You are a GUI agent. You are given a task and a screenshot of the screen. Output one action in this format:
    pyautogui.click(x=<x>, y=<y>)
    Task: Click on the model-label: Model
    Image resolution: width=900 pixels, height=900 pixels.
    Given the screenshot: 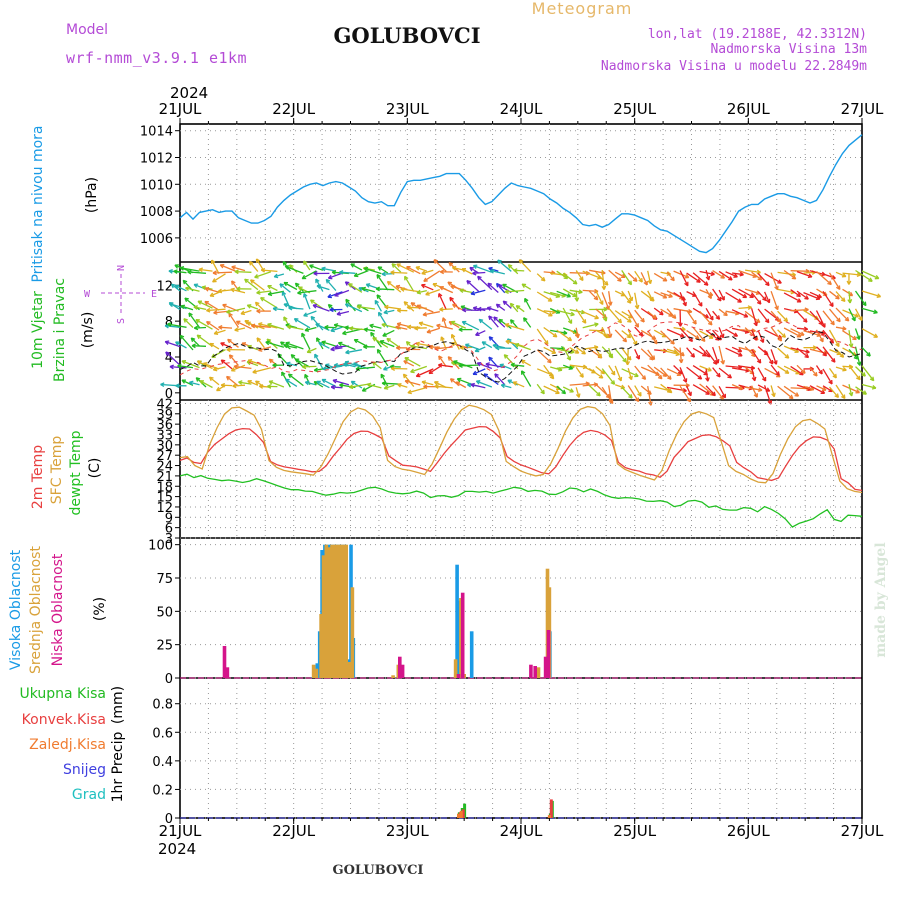 What is the action you would take?
    pyautogui.click(x=87, y=30)
    